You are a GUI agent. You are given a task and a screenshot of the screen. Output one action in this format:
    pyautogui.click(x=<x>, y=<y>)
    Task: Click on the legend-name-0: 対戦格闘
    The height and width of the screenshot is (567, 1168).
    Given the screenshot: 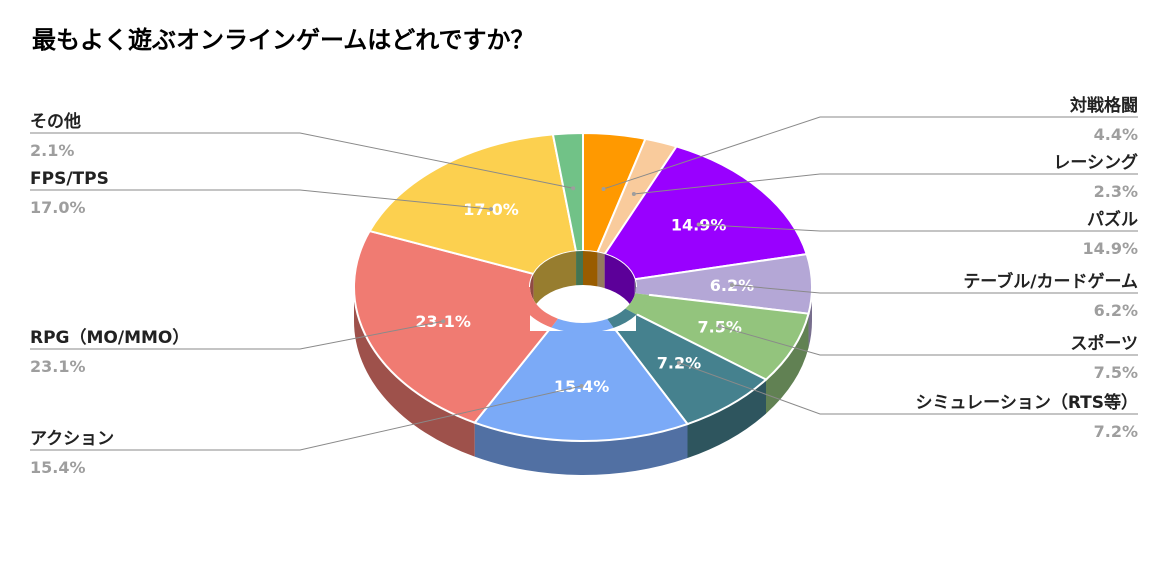 What is the action you would take?
    pyautogui.click(x=1103, y=105)
    